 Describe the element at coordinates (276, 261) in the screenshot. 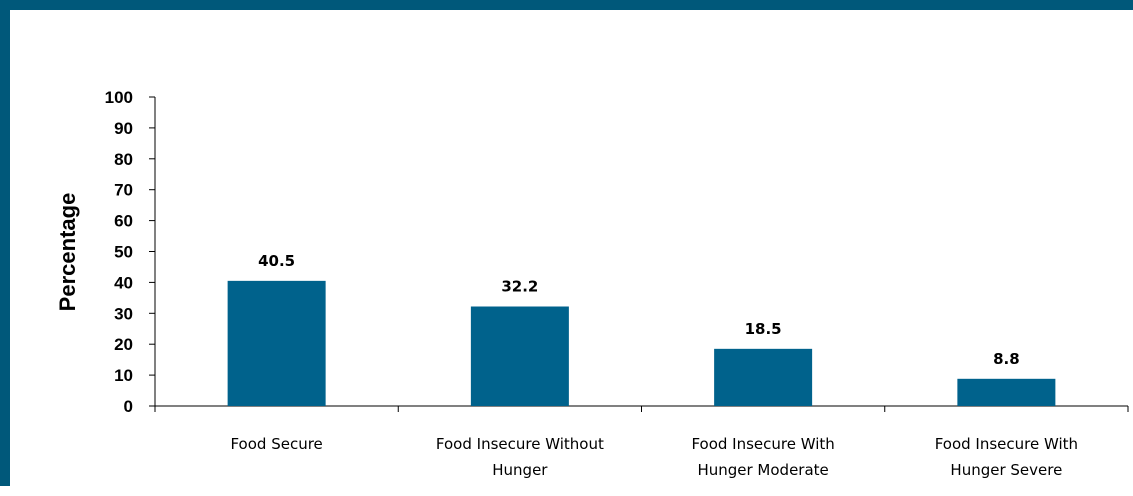

I see `data-label: 40.5` at that location.